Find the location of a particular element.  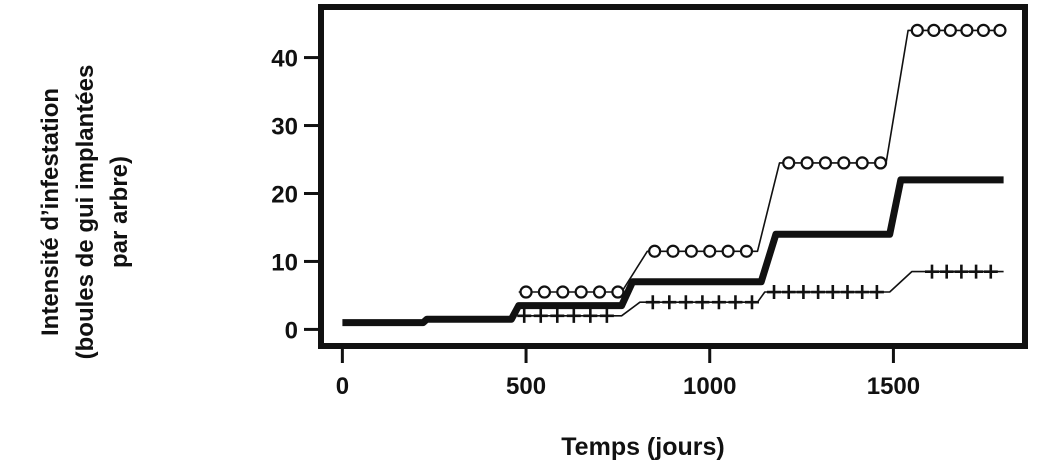

x-tick-label-1: 500 is located at coordinates (526, 386).